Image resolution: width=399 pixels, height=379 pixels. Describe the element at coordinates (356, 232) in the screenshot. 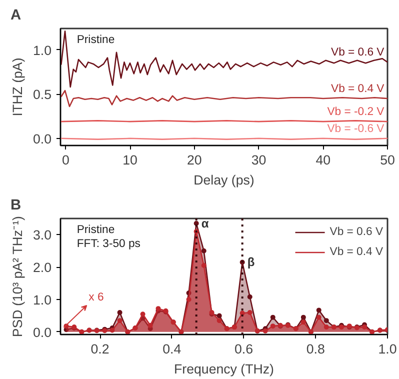

I see `legend-label: Vb = 0.6 V` at that location.